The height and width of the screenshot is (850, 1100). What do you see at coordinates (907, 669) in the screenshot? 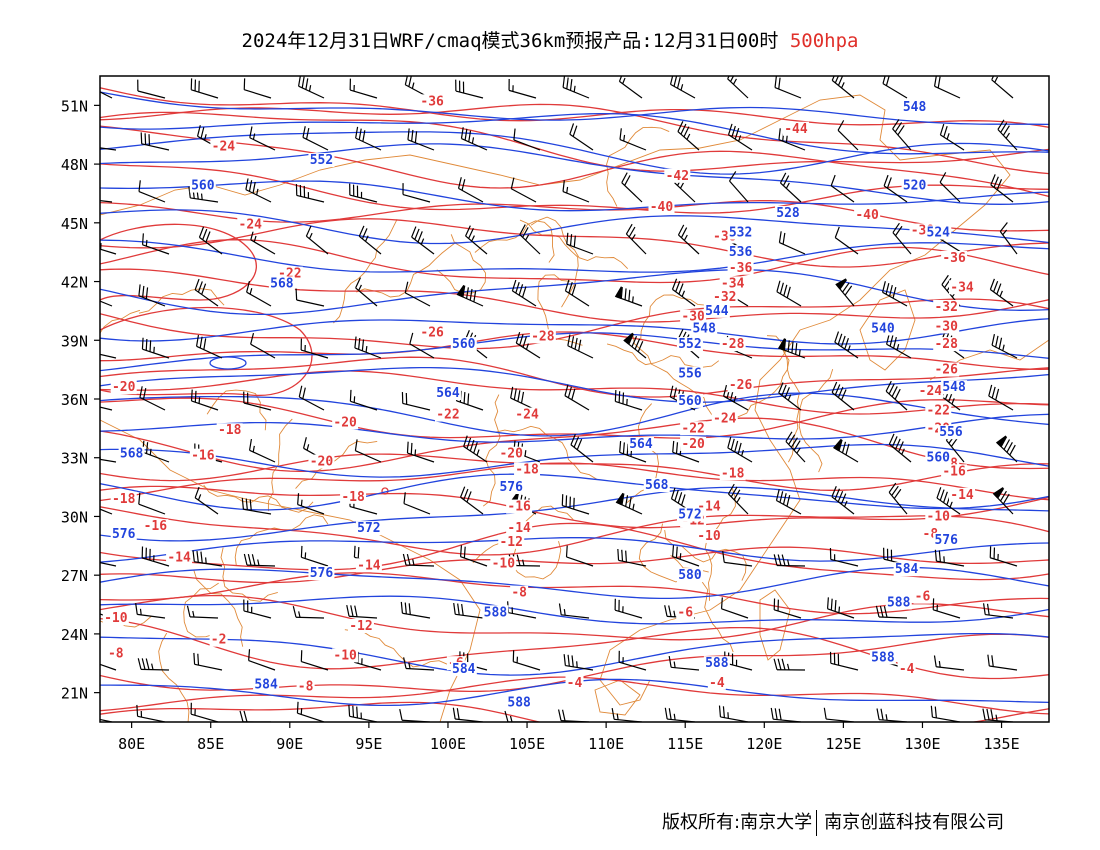
I see `temperature-label: -4` at bounding box center [907, 669].